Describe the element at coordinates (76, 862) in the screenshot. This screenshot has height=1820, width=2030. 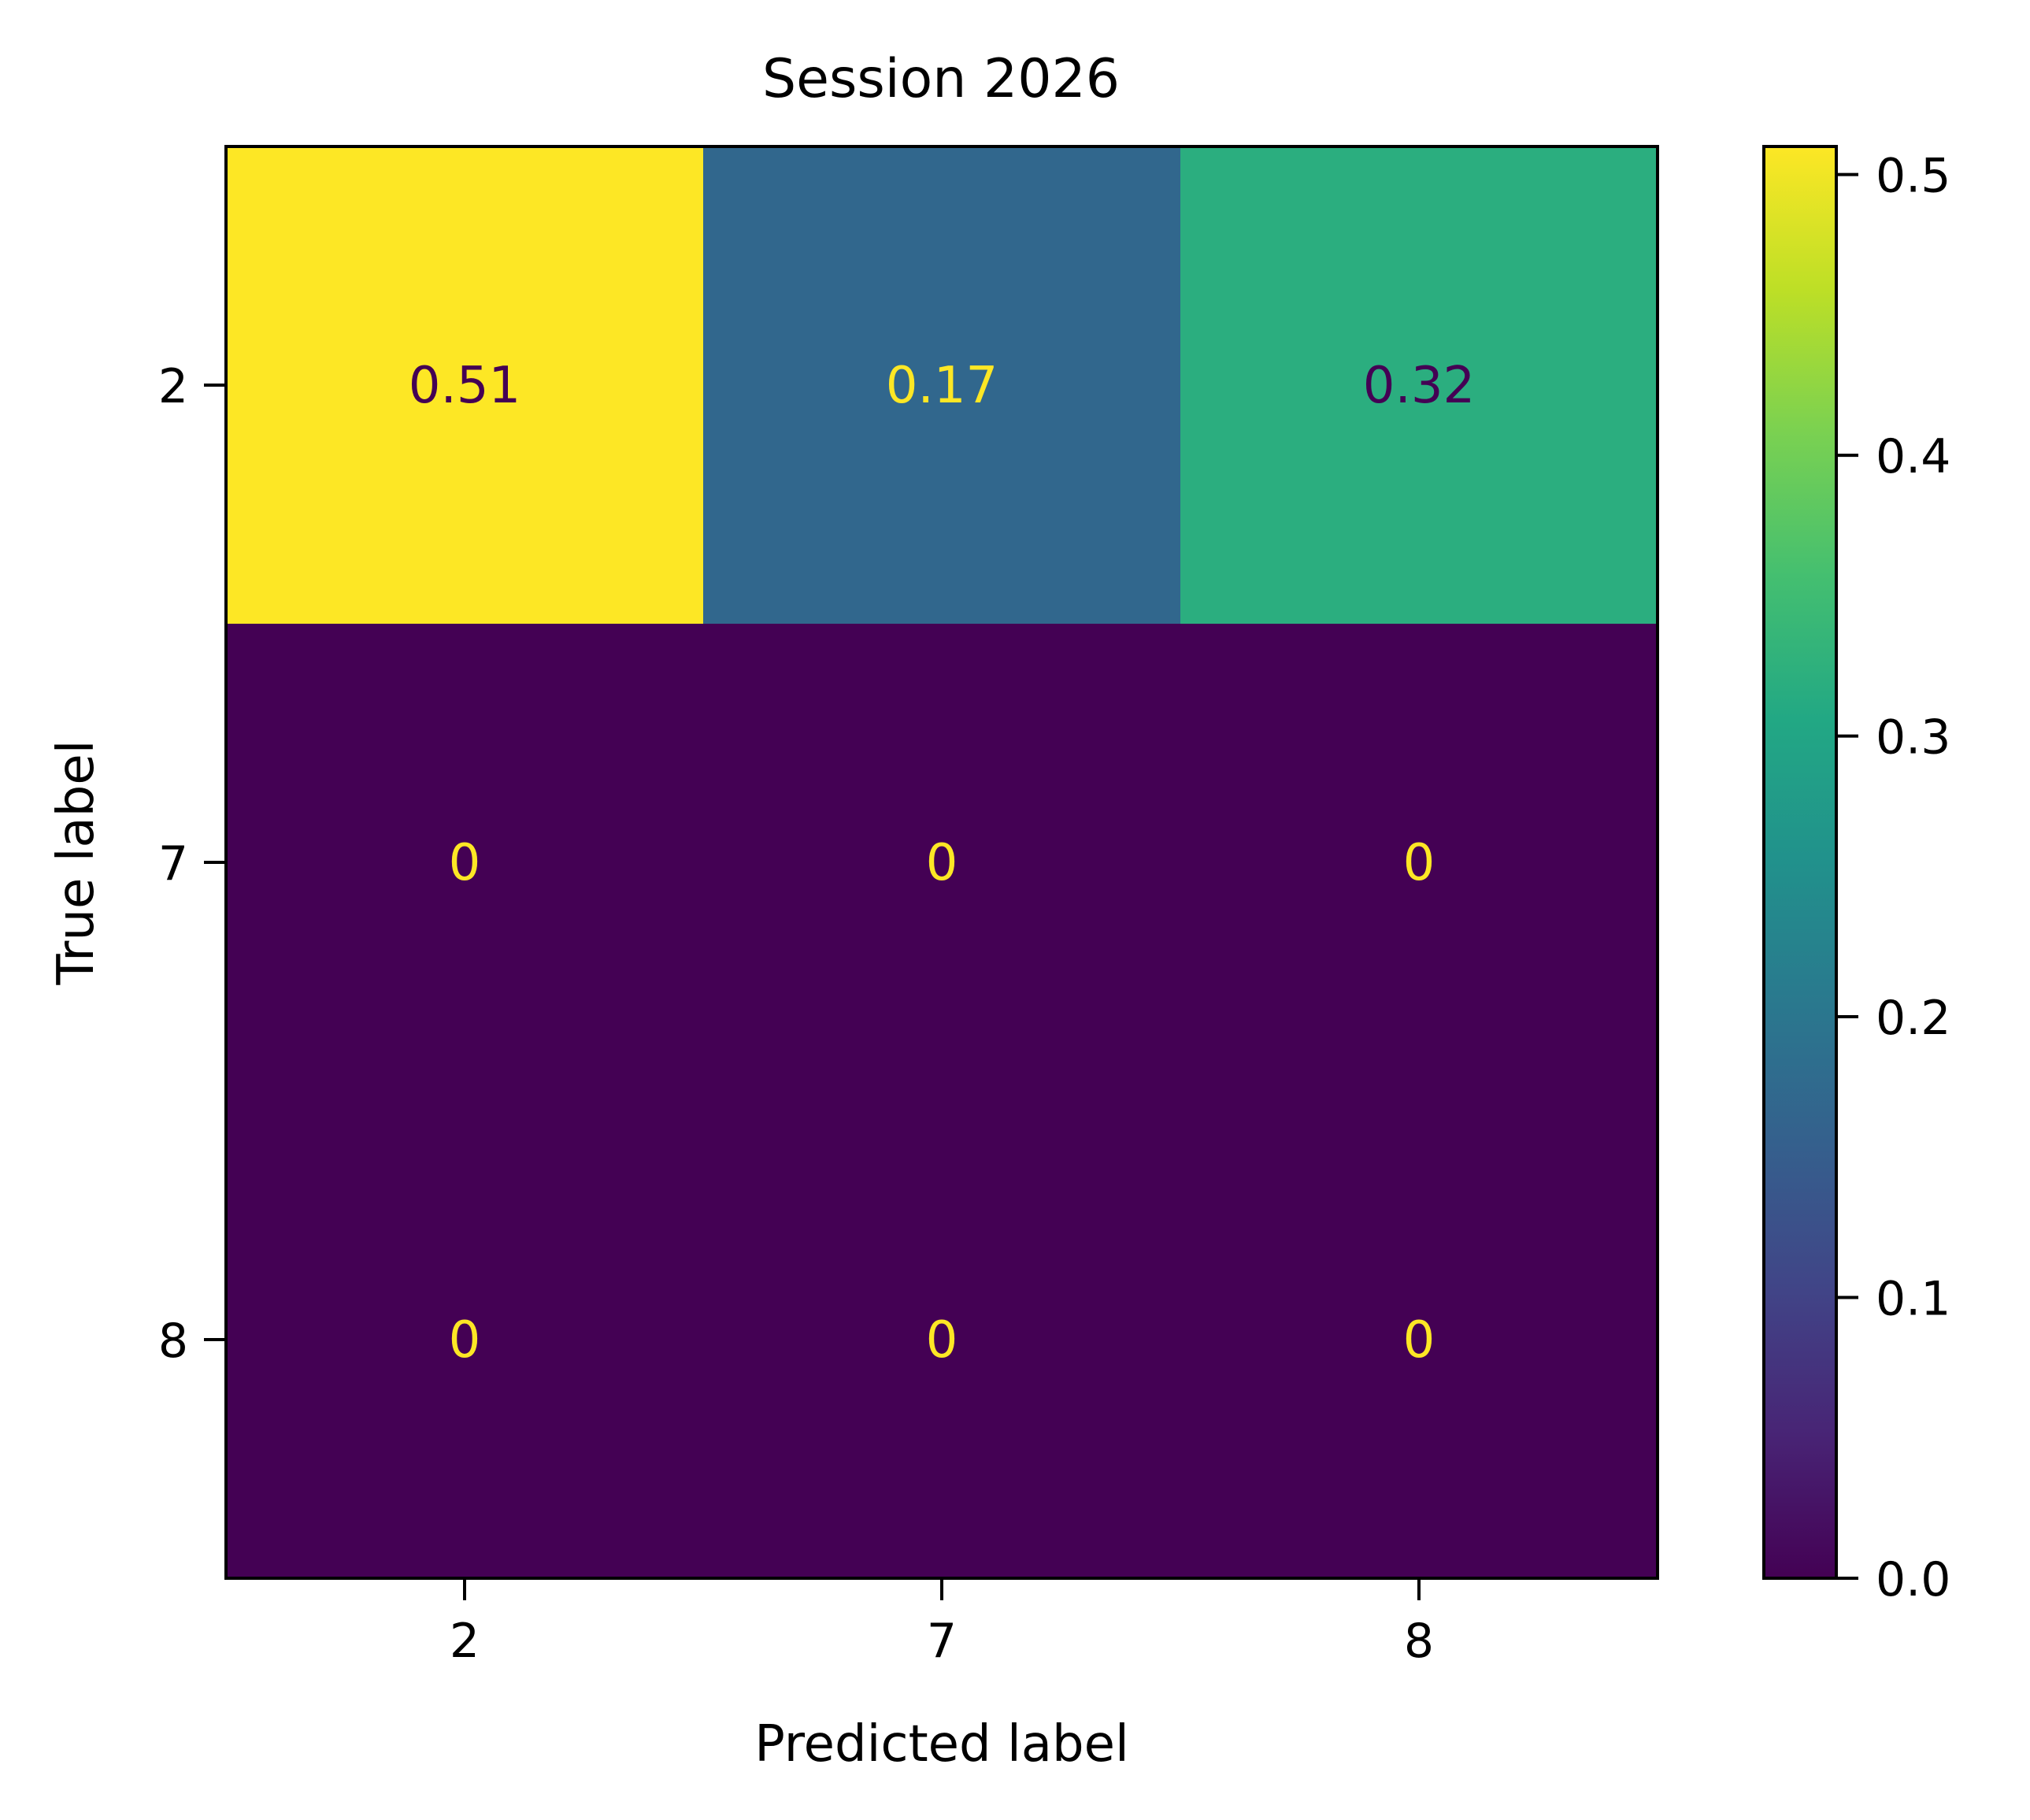
I see `y-axis-label: True label` at that location.